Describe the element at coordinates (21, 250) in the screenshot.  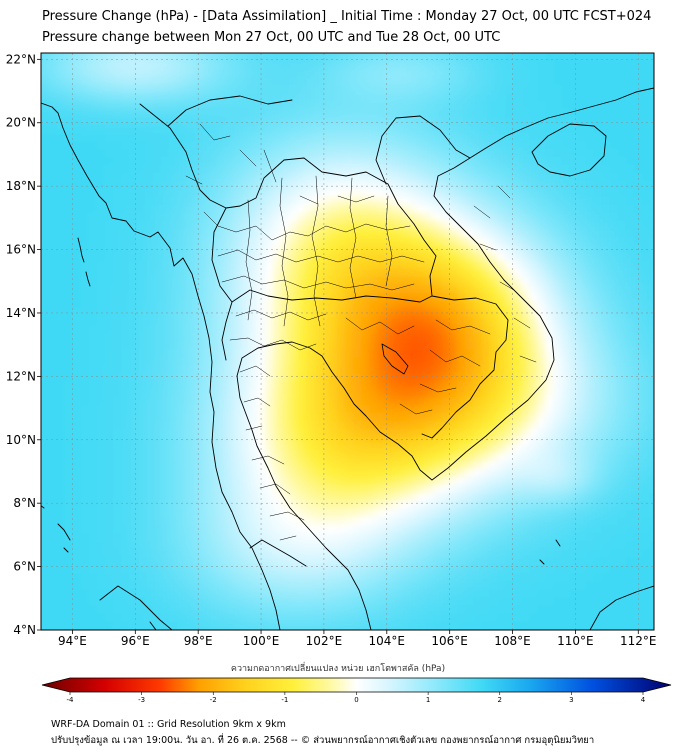
I see `lat-tick-label: 16°N` at that location.